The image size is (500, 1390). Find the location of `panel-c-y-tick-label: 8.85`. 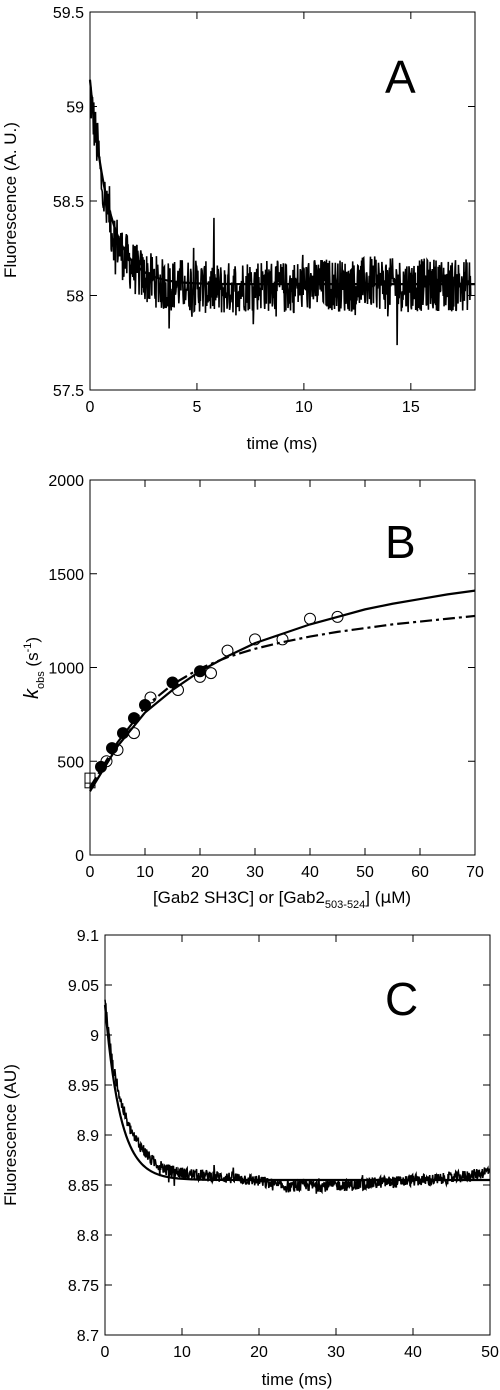

panel-c-y-tick-label: 8.85 is located at coordinates (83, 1186).